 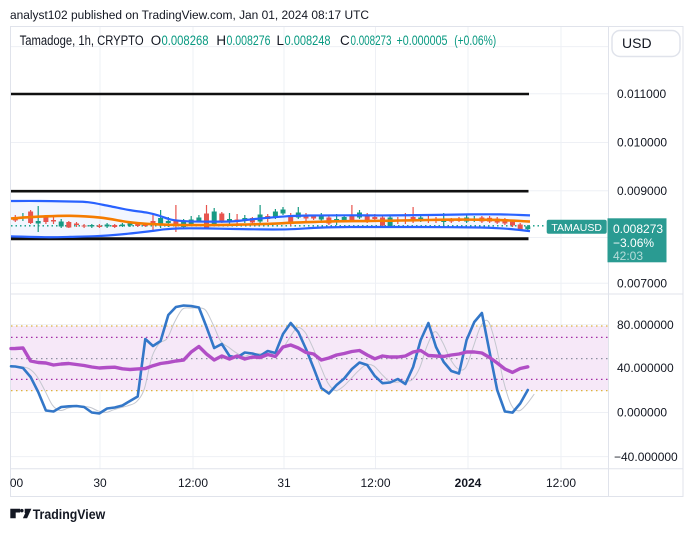 I want to click on svg-text: 0.007000, so click(x=642, y=284).